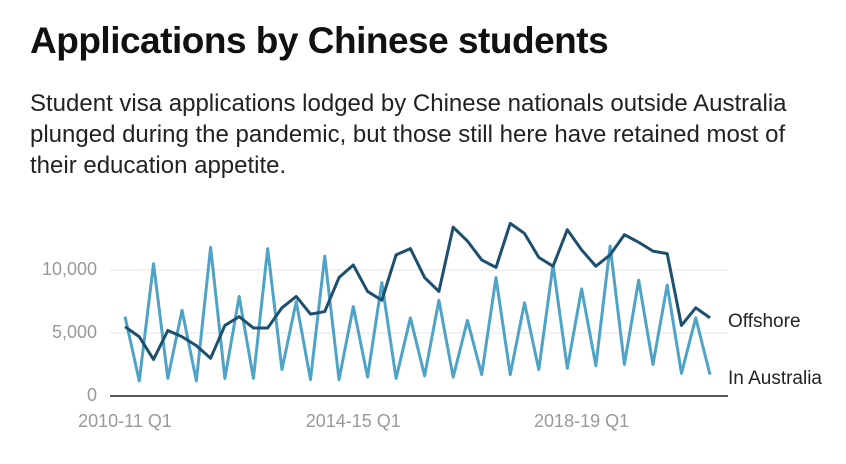 This screenshot has width=846, height=464. I want to click on y-tick-label: 5,000, so click(74, 332).